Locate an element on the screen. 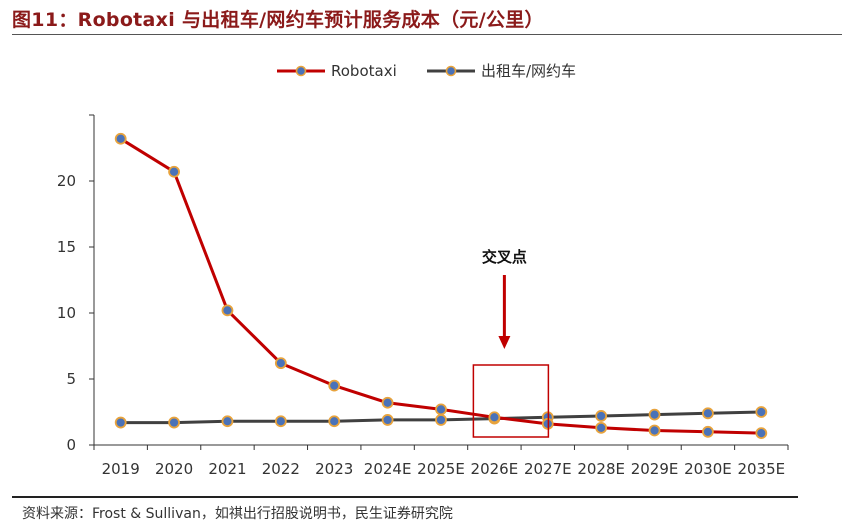  x-tick-label: 2035E is located at coordinates (761, 469).